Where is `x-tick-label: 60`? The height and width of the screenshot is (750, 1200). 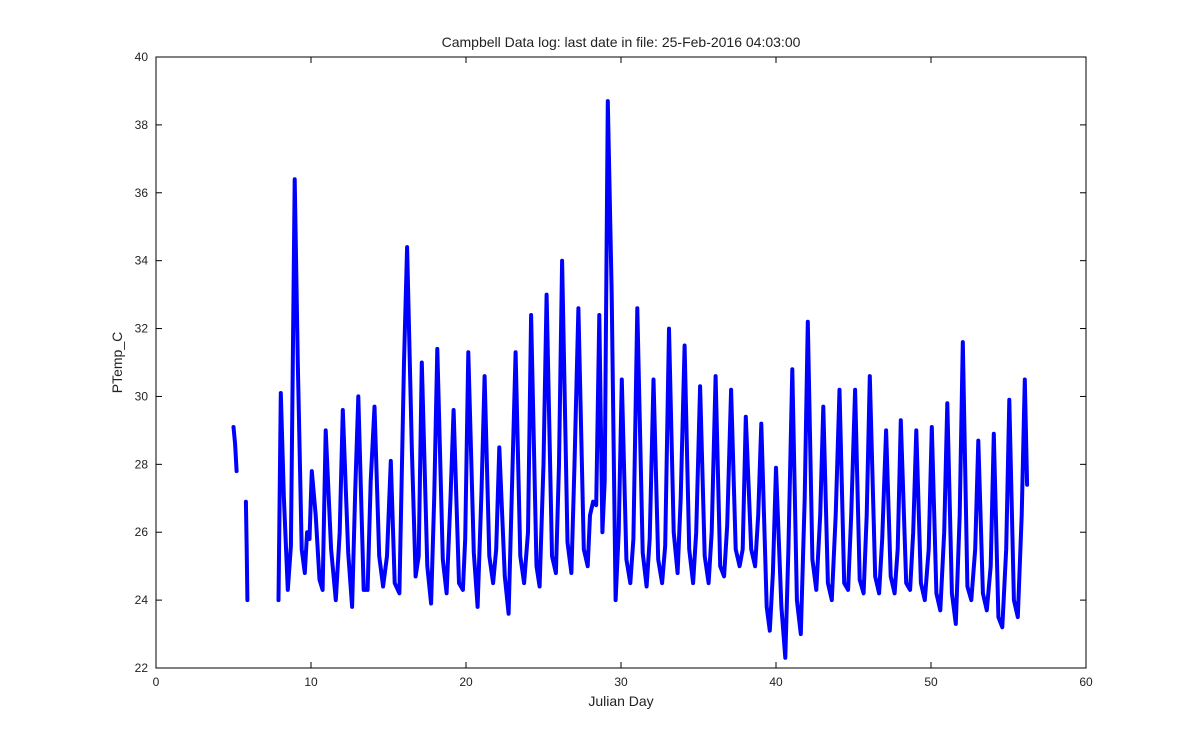
x-tick-label: 60 is located at coordinates (1086, 682).